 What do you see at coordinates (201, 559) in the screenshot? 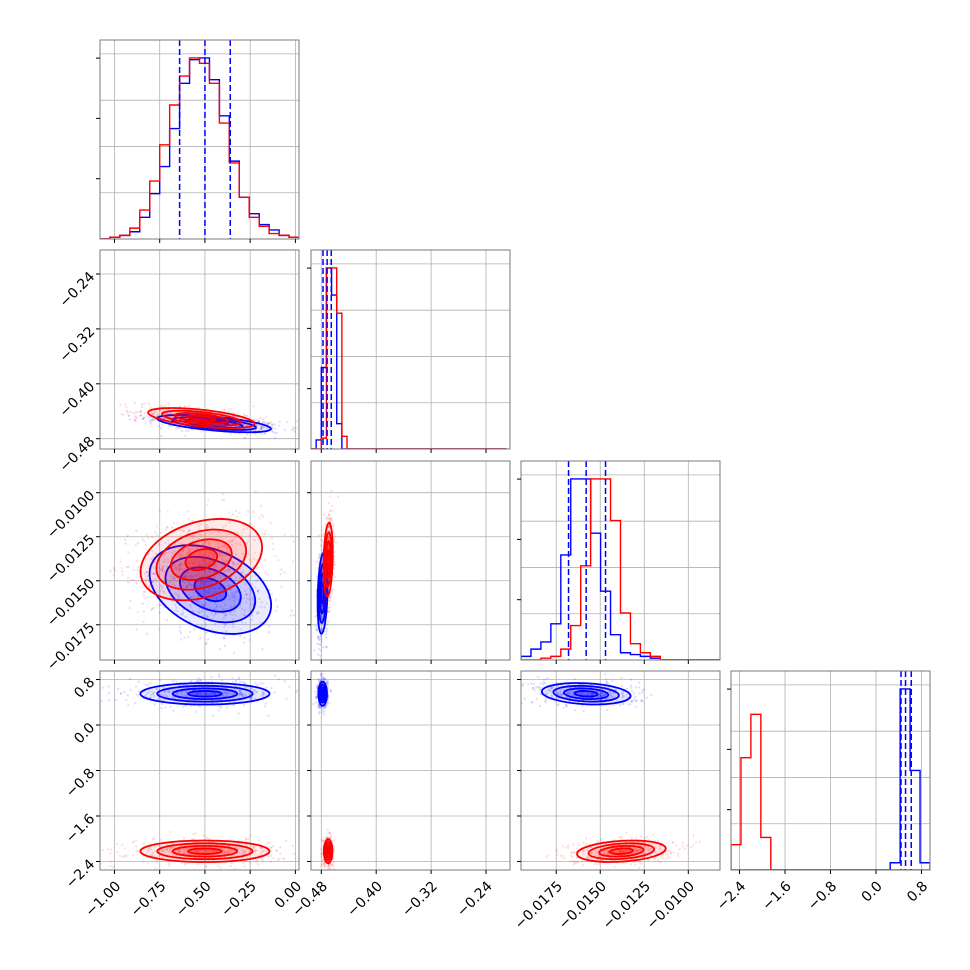
I see `density-contour-red` at bounding box center [201, 559].